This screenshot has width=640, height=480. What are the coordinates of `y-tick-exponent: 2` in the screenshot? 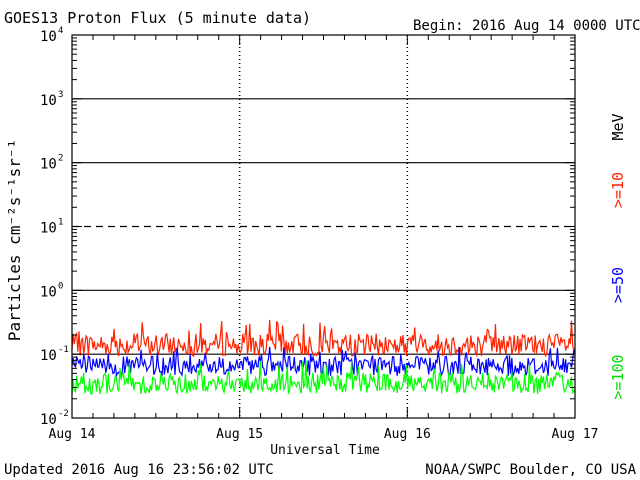 It's located at (60, 159).